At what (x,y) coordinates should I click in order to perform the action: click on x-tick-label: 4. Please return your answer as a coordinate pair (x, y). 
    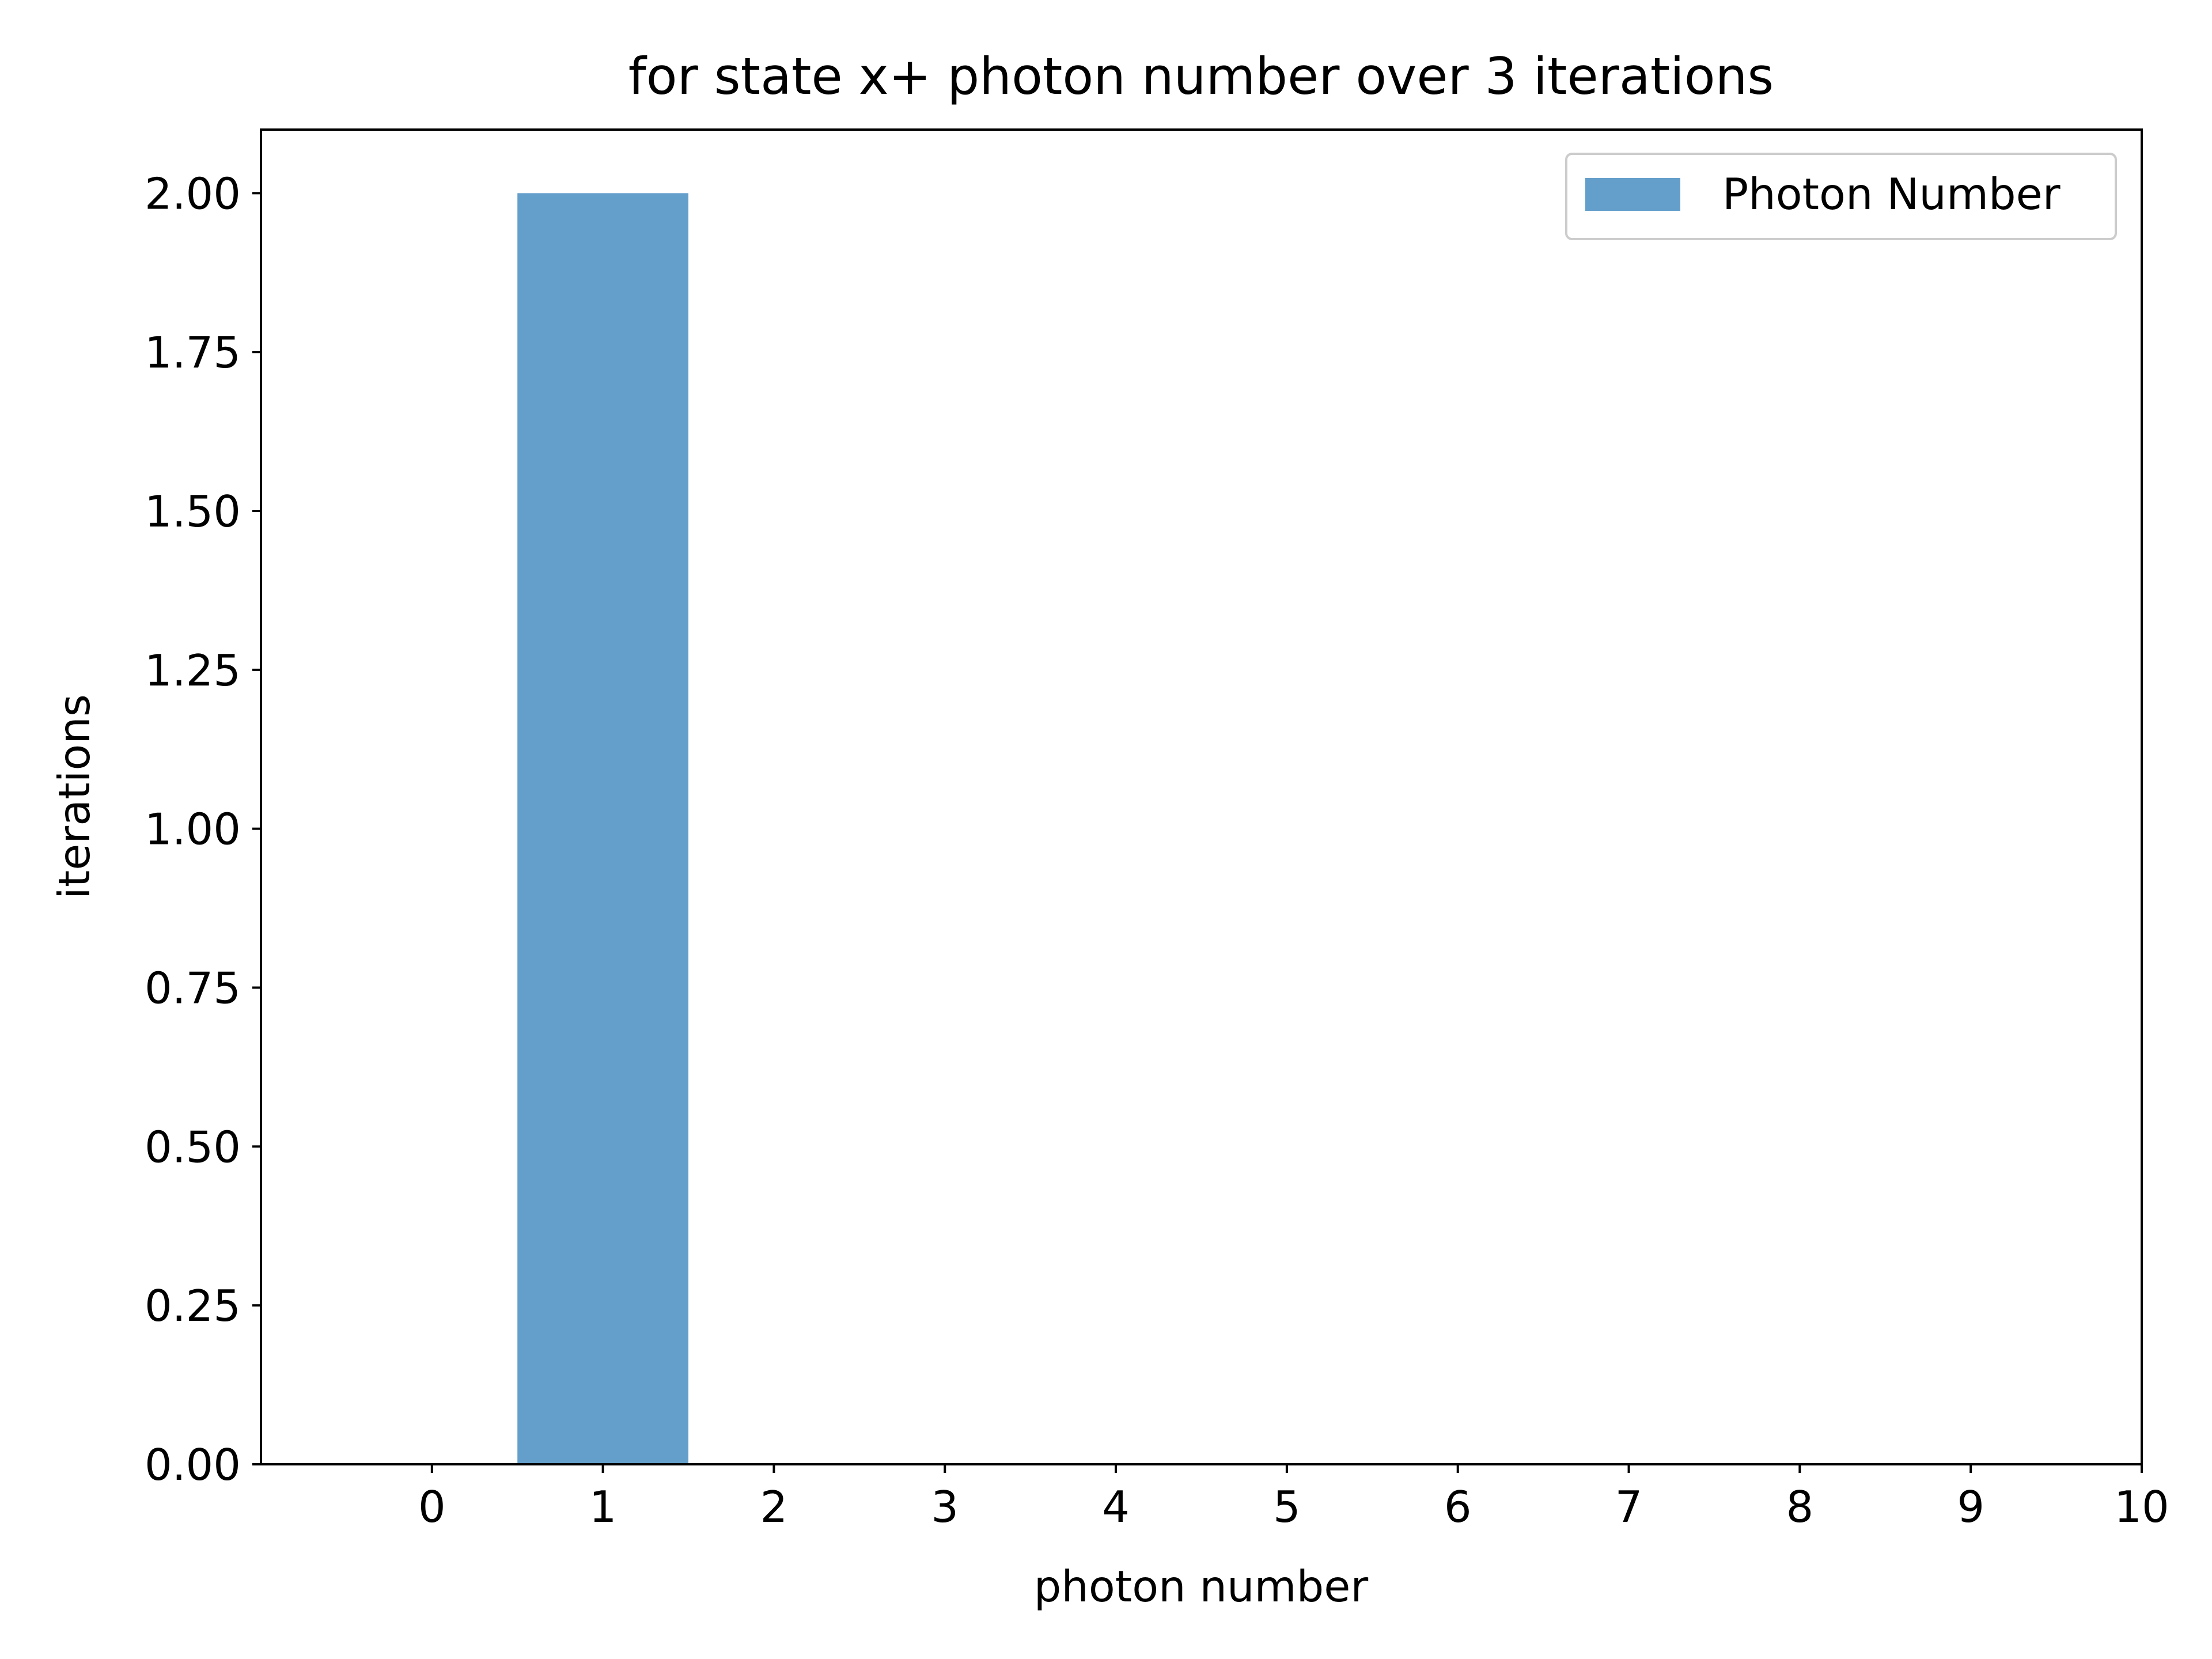
    Looking at the image, I should click on (1116, 1507).